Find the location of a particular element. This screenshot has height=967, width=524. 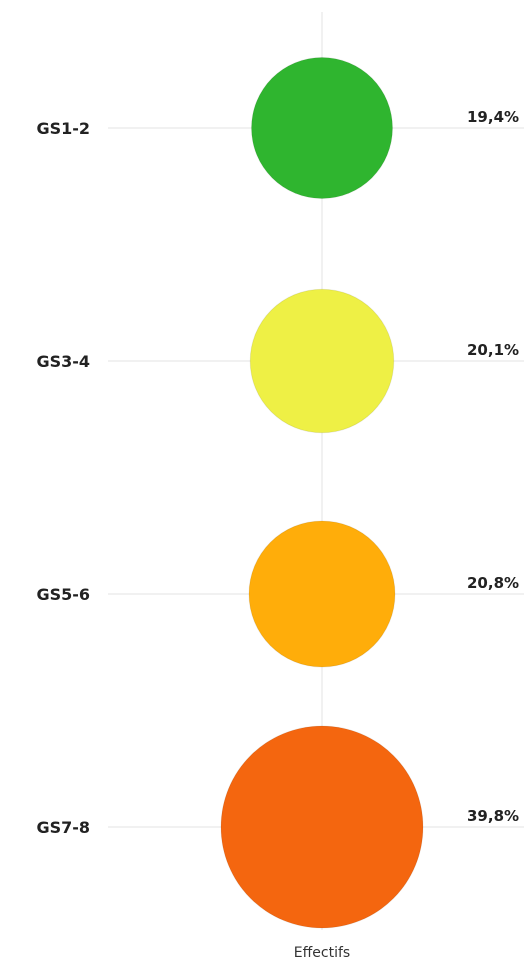

value-label: 20,1% is located at coordinates (493, 350).